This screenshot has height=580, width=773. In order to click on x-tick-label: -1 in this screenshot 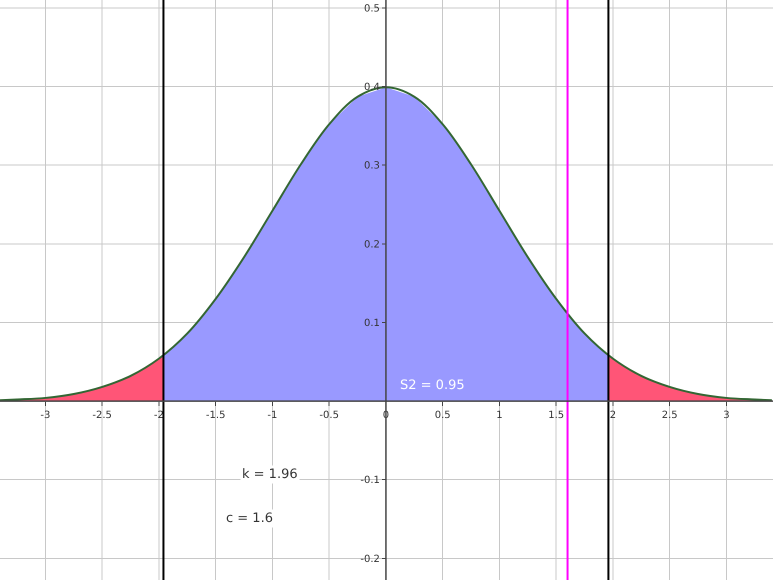, I will do `click(272, 416)`.